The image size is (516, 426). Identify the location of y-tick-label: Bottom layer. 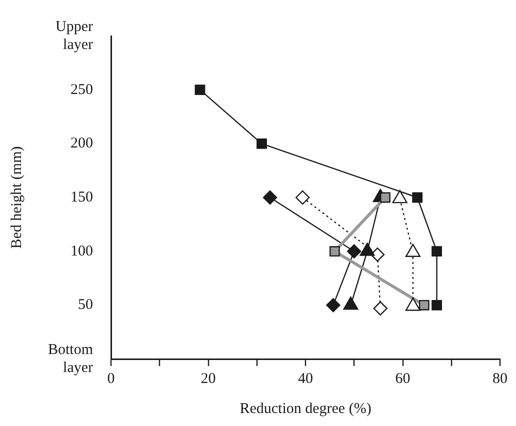
(71, 359).